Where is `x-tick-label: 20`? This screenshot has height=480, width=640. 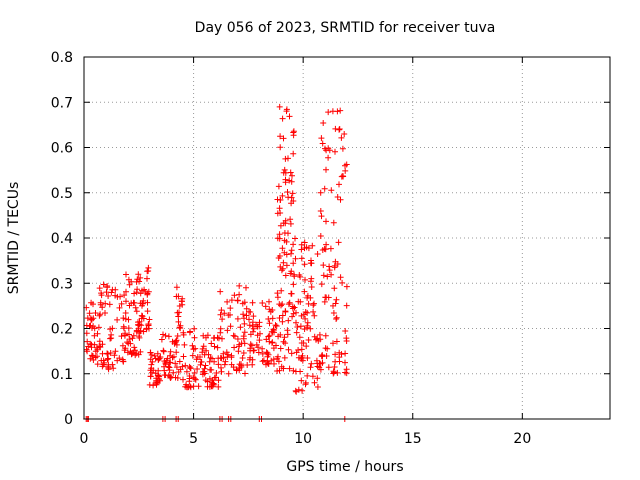 x-tick-label: 20 is located at coordinates (522, 439).